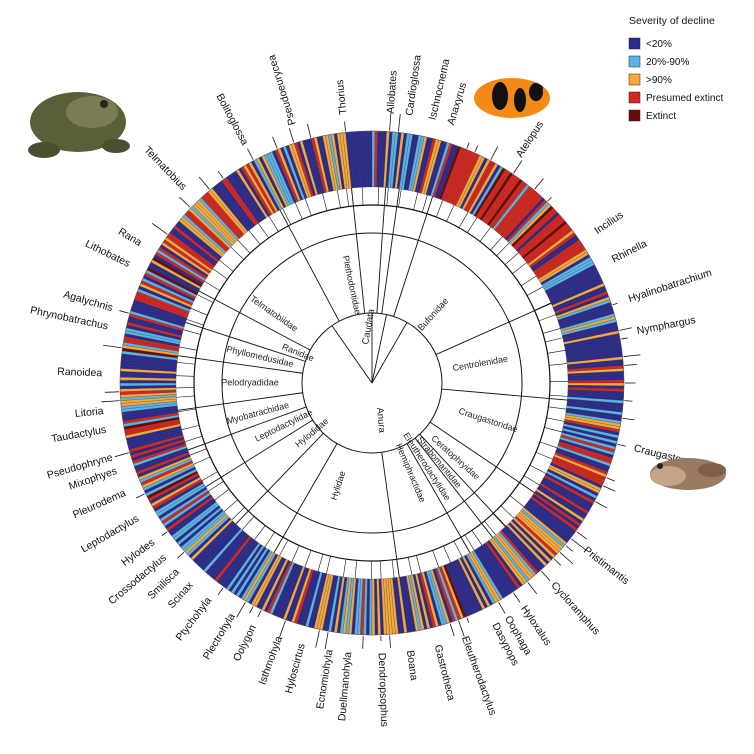 The image size is (754, 754). Describe the element at coordinates (99, 504) in the screenshot. I see `genus-label: Pleurodema` at that location.